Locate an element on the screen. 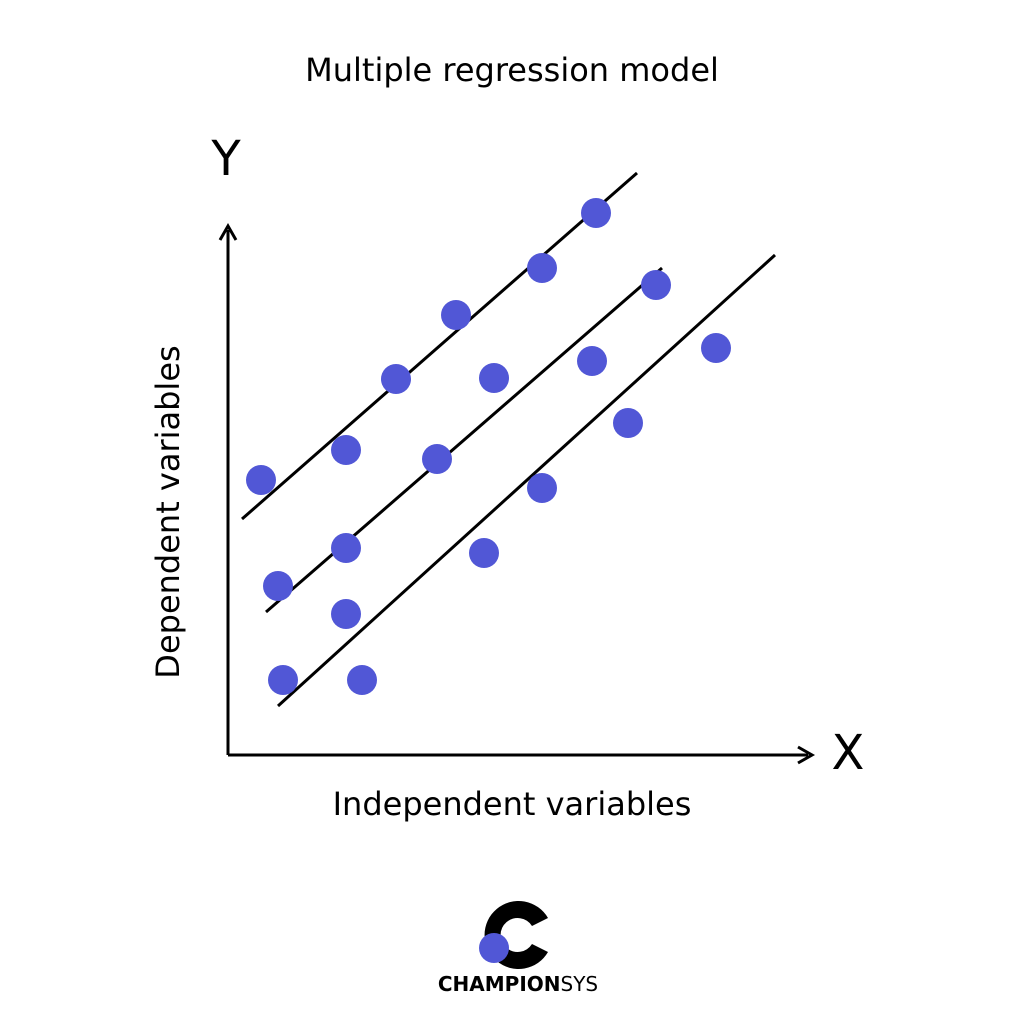  x-axis-letter: X is located at coordinates (848, 753).